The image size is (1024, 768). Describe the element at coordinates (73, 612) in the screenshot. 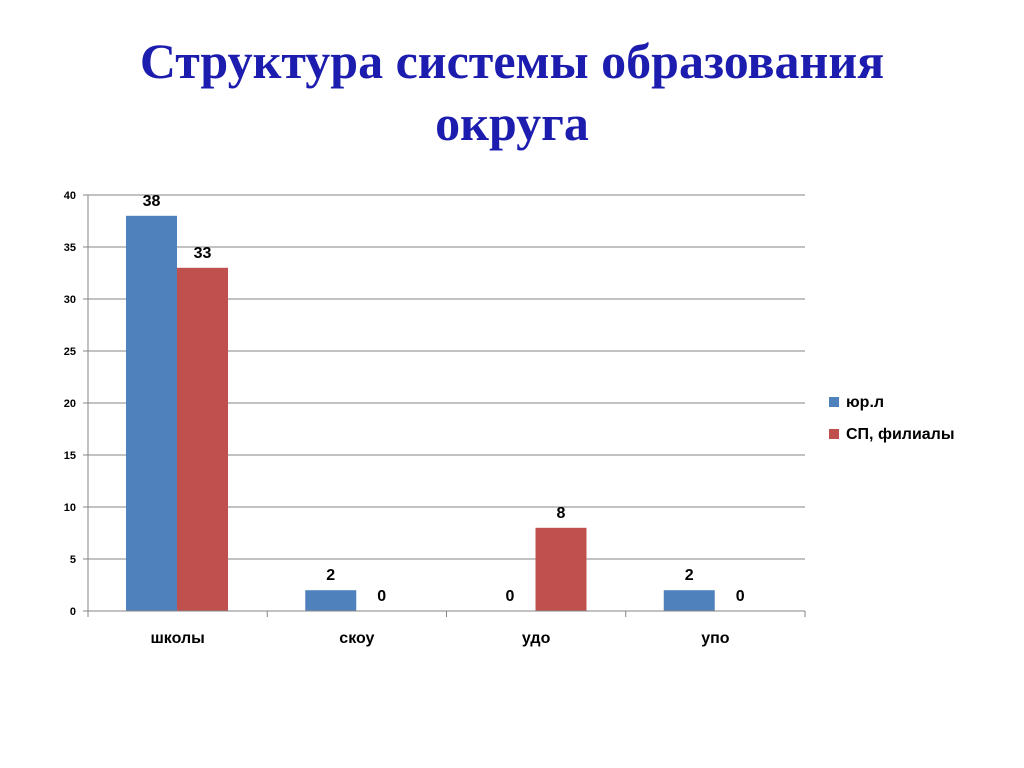

I see `y-tick-label: 0` at that location.